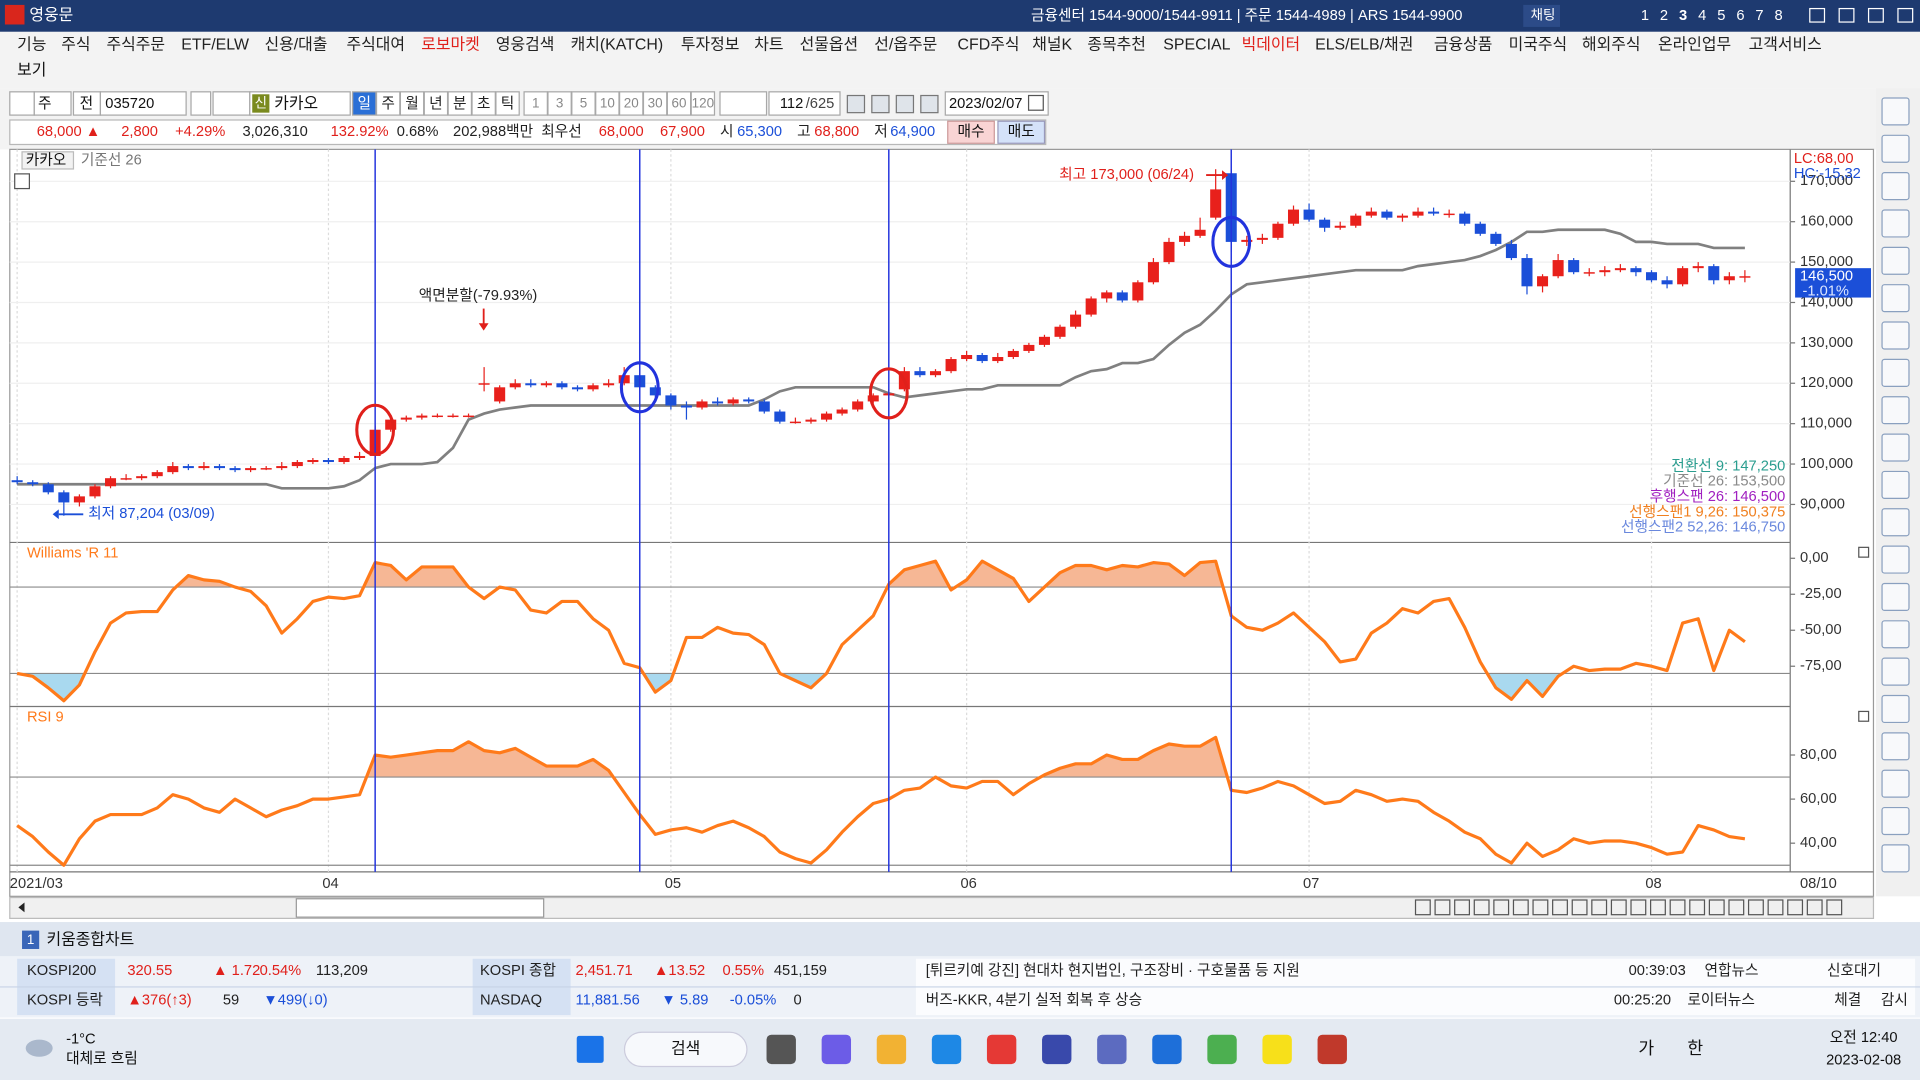  What do you see at coordinates (295, 45) in the screenshot?
I see `menu-item: 신용/대출` at bounding box center [295, 45].